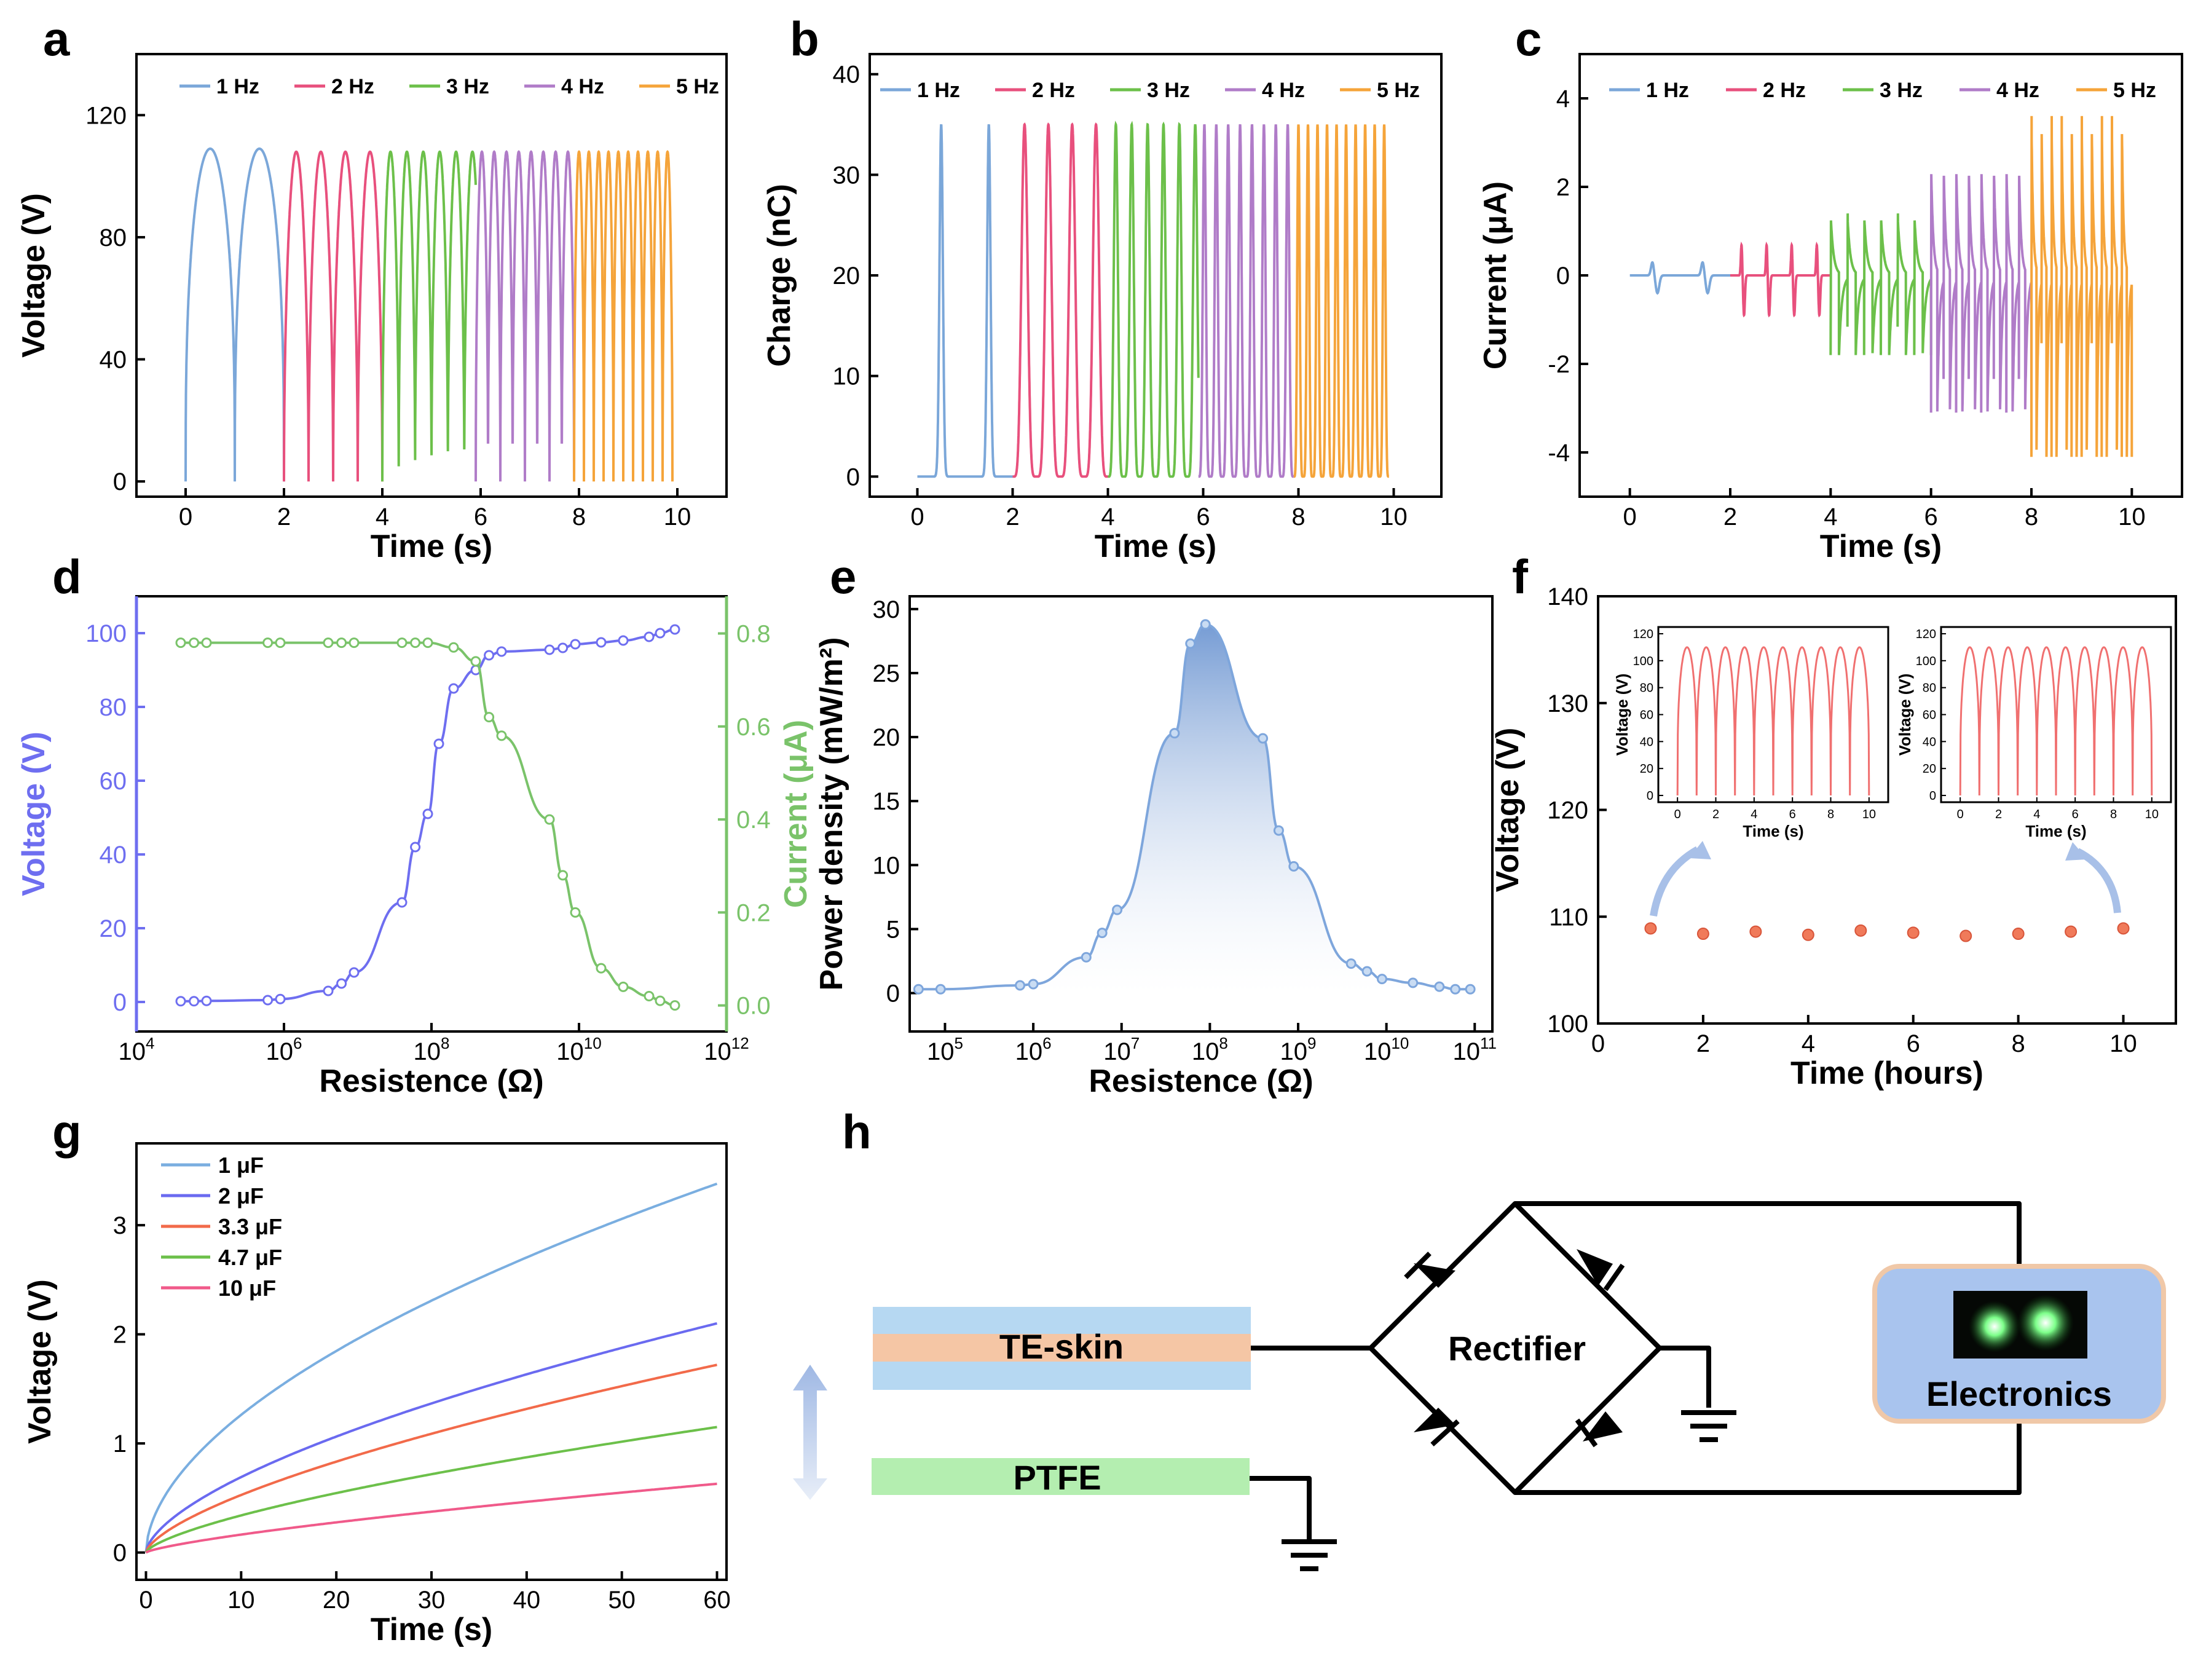 This screenshot has width=2190, height=1680. I want to click on rectifier-label: Rectifier, so click(1517, 1348).